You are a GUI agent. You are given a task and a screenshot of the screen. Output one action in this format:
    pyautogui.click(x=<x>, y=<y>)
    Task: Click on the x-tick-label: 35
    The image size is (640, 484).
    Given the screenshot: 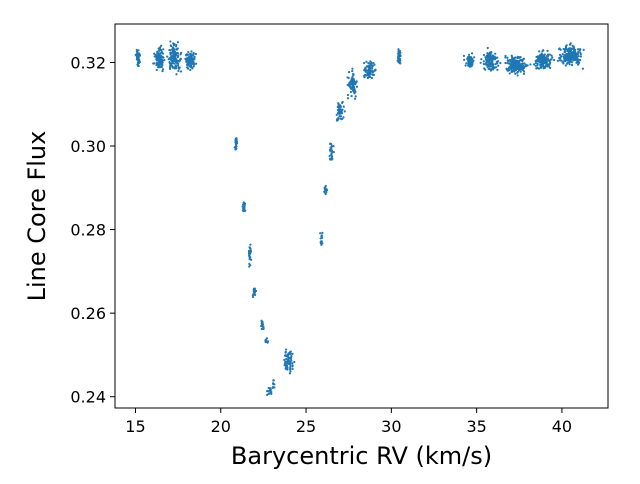 What is the action you would take?
    pyautogui.click(x=476, y=426)
    